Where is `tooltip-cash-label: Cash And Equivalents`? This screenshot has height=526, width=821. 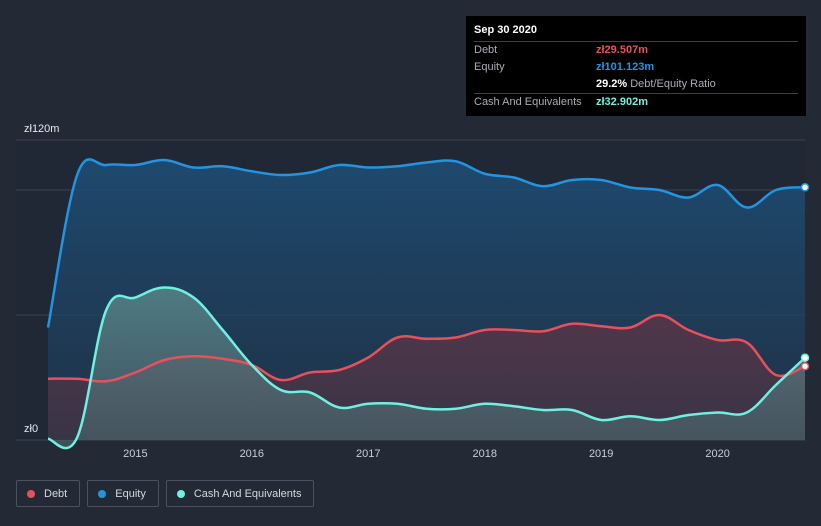 tooltip-cash-label: Cash And Equivalents is located at coordinates (528, 102).